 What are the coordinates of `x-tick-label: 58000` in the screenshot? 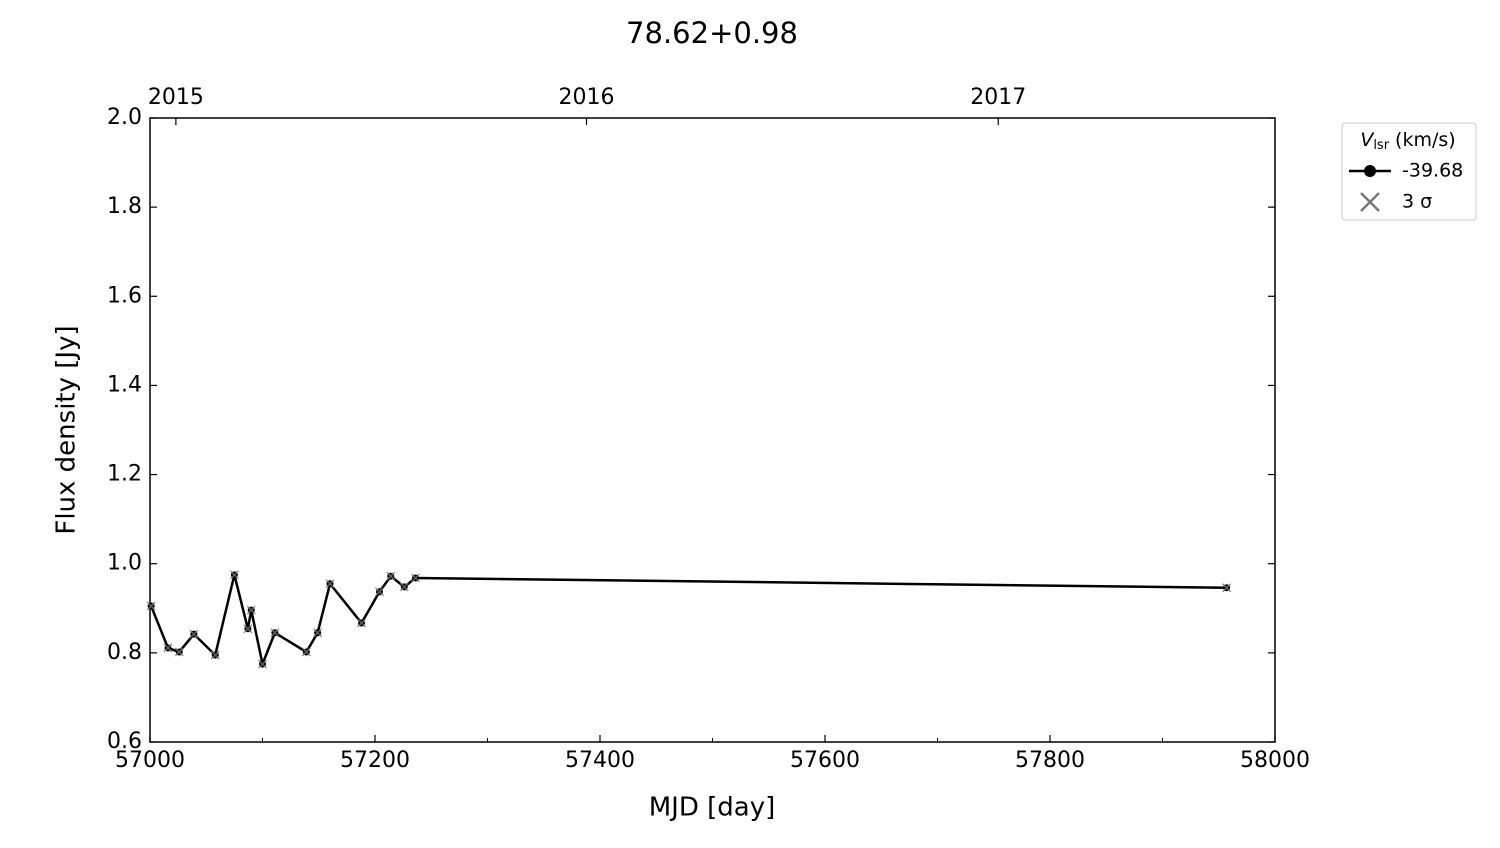 It's located at (1275, 760).